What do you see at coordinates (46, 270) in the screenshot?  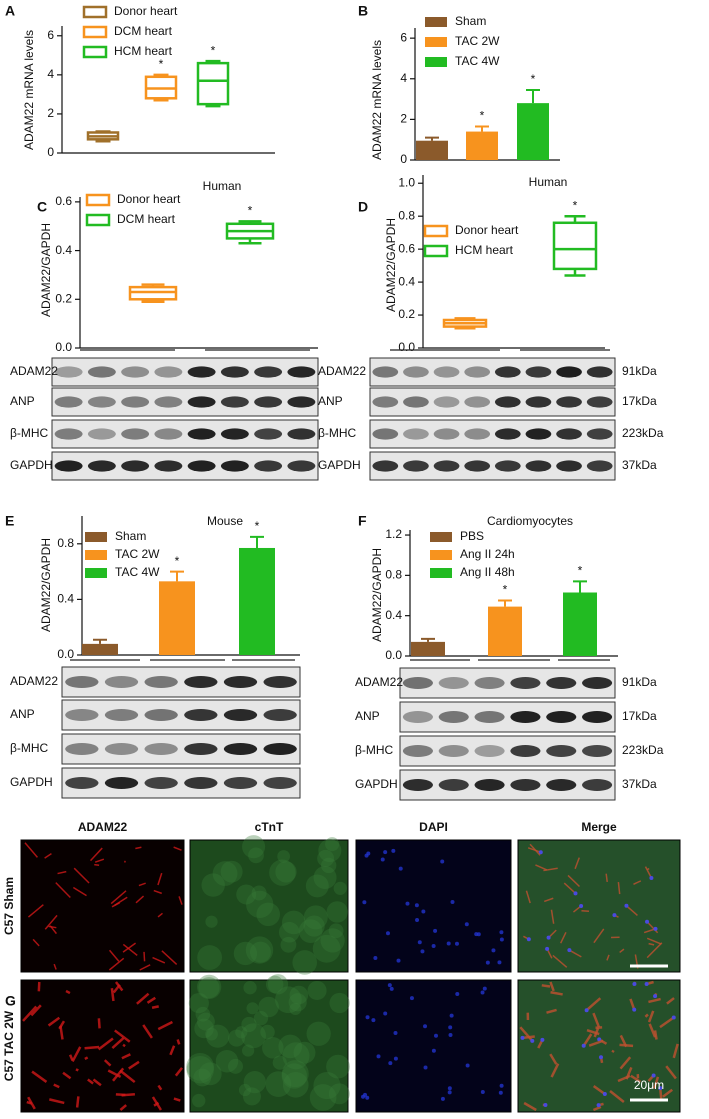 I see `y-axis-label: ADAM22/GAPDH` at bounding box center [46, 270].